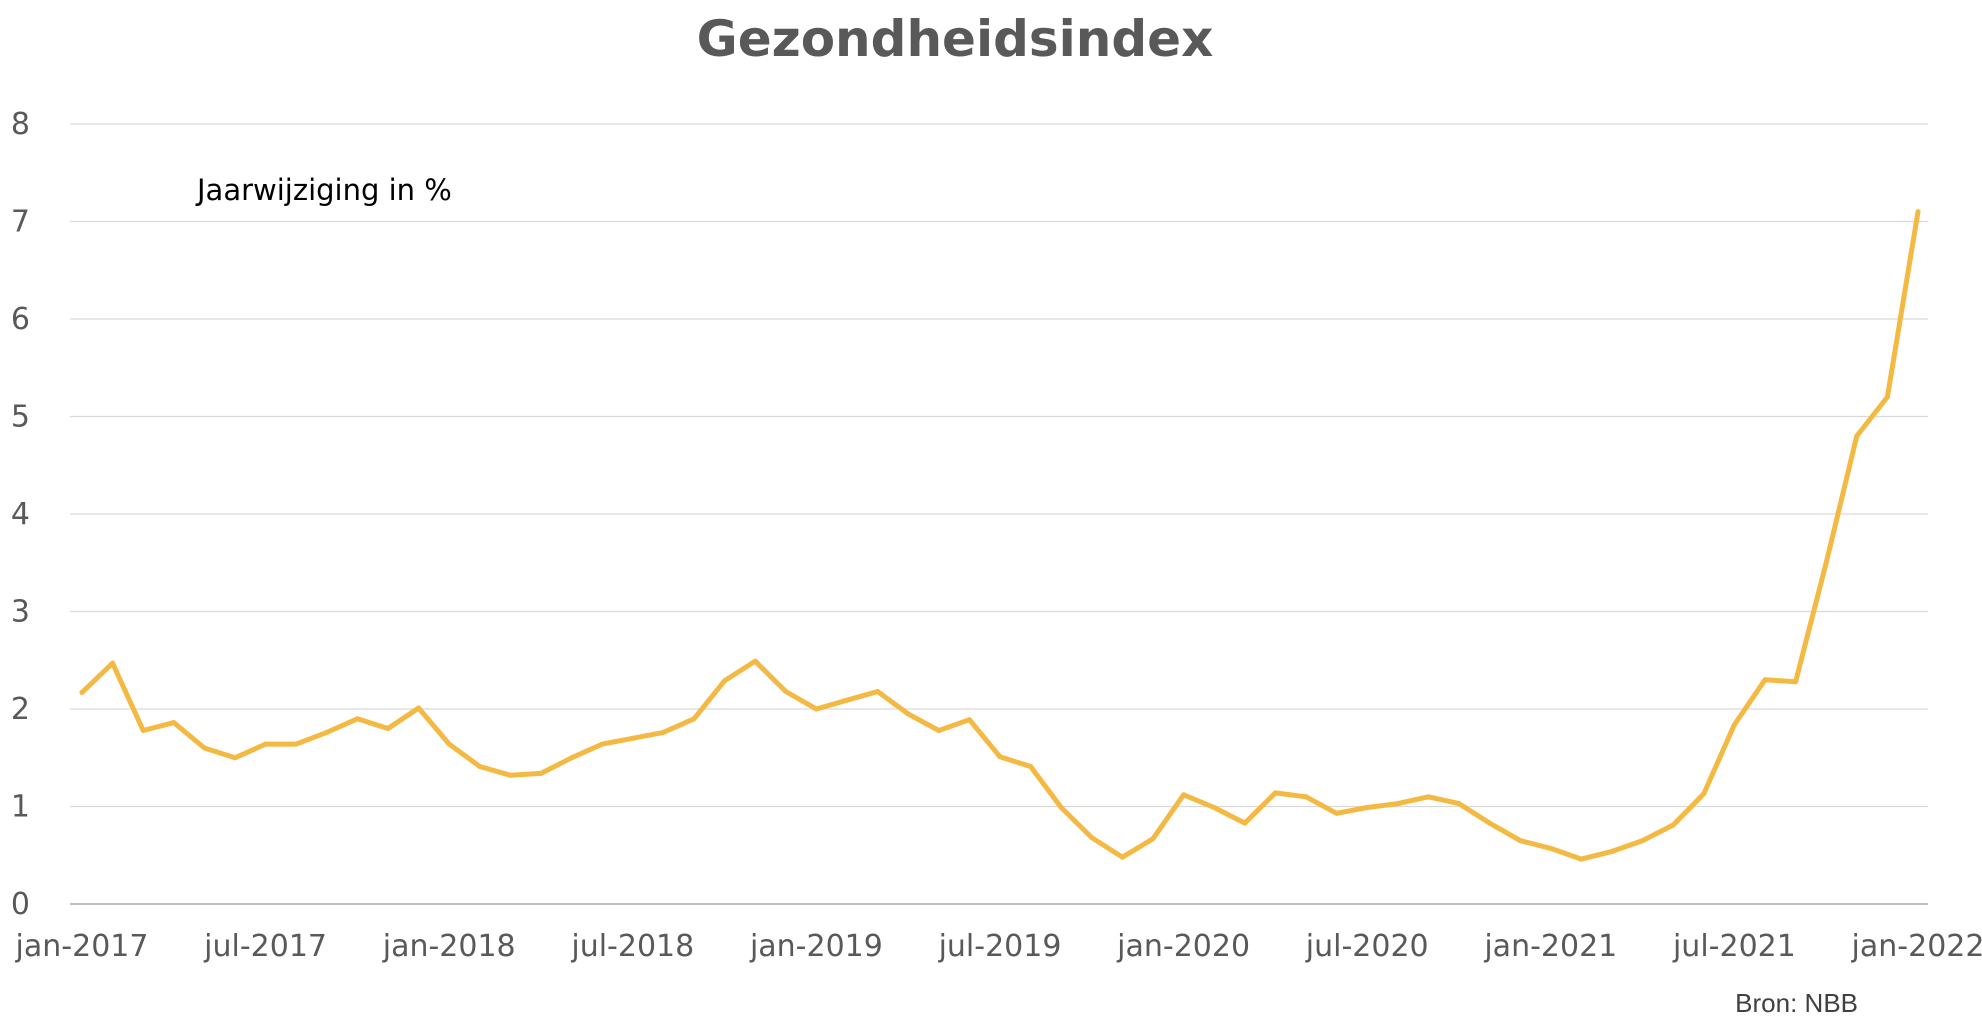  I want to click on data-point-mei-2017, so click(204, 748).